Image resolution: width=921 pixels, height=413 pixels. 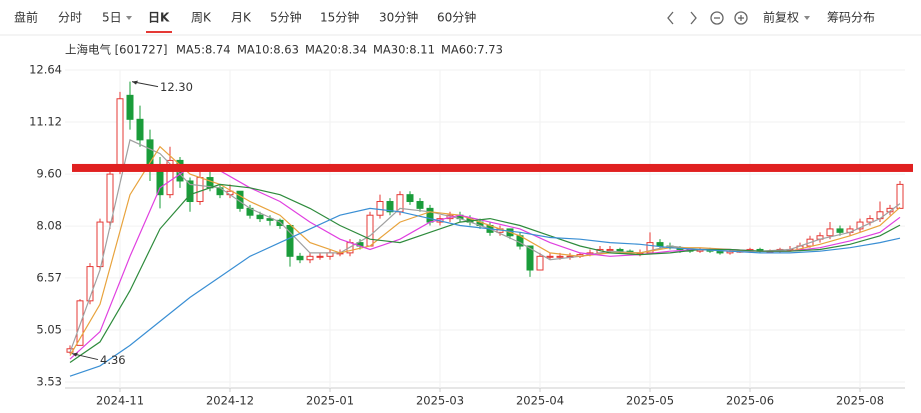 I want to click on active-tab-underline, so click(x=159, y=32).